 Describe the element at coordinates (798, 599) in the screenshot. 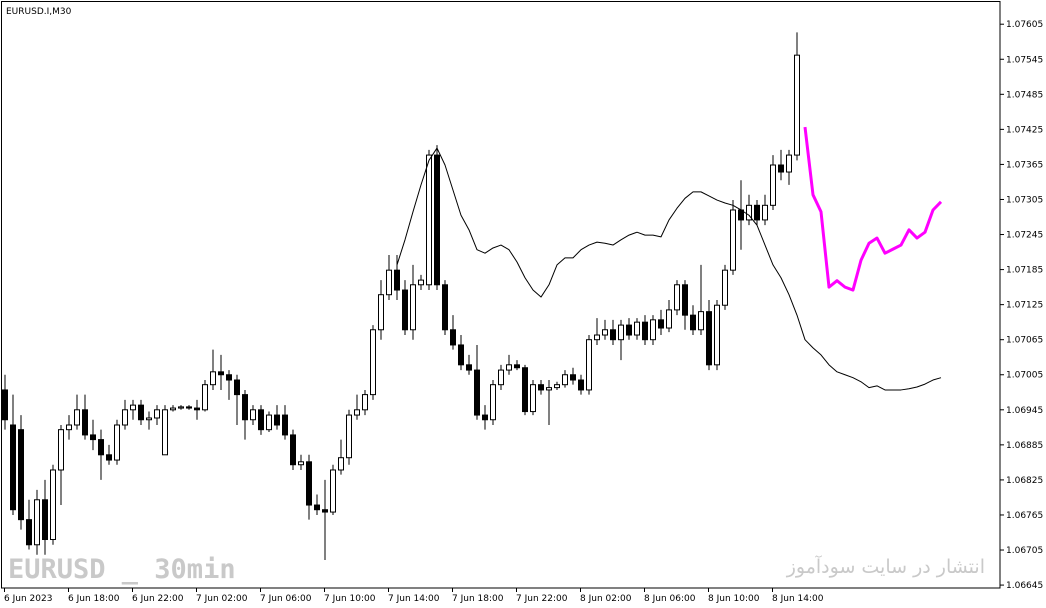

I see `x-tick-label: 8 Jun 14:00` at that location.